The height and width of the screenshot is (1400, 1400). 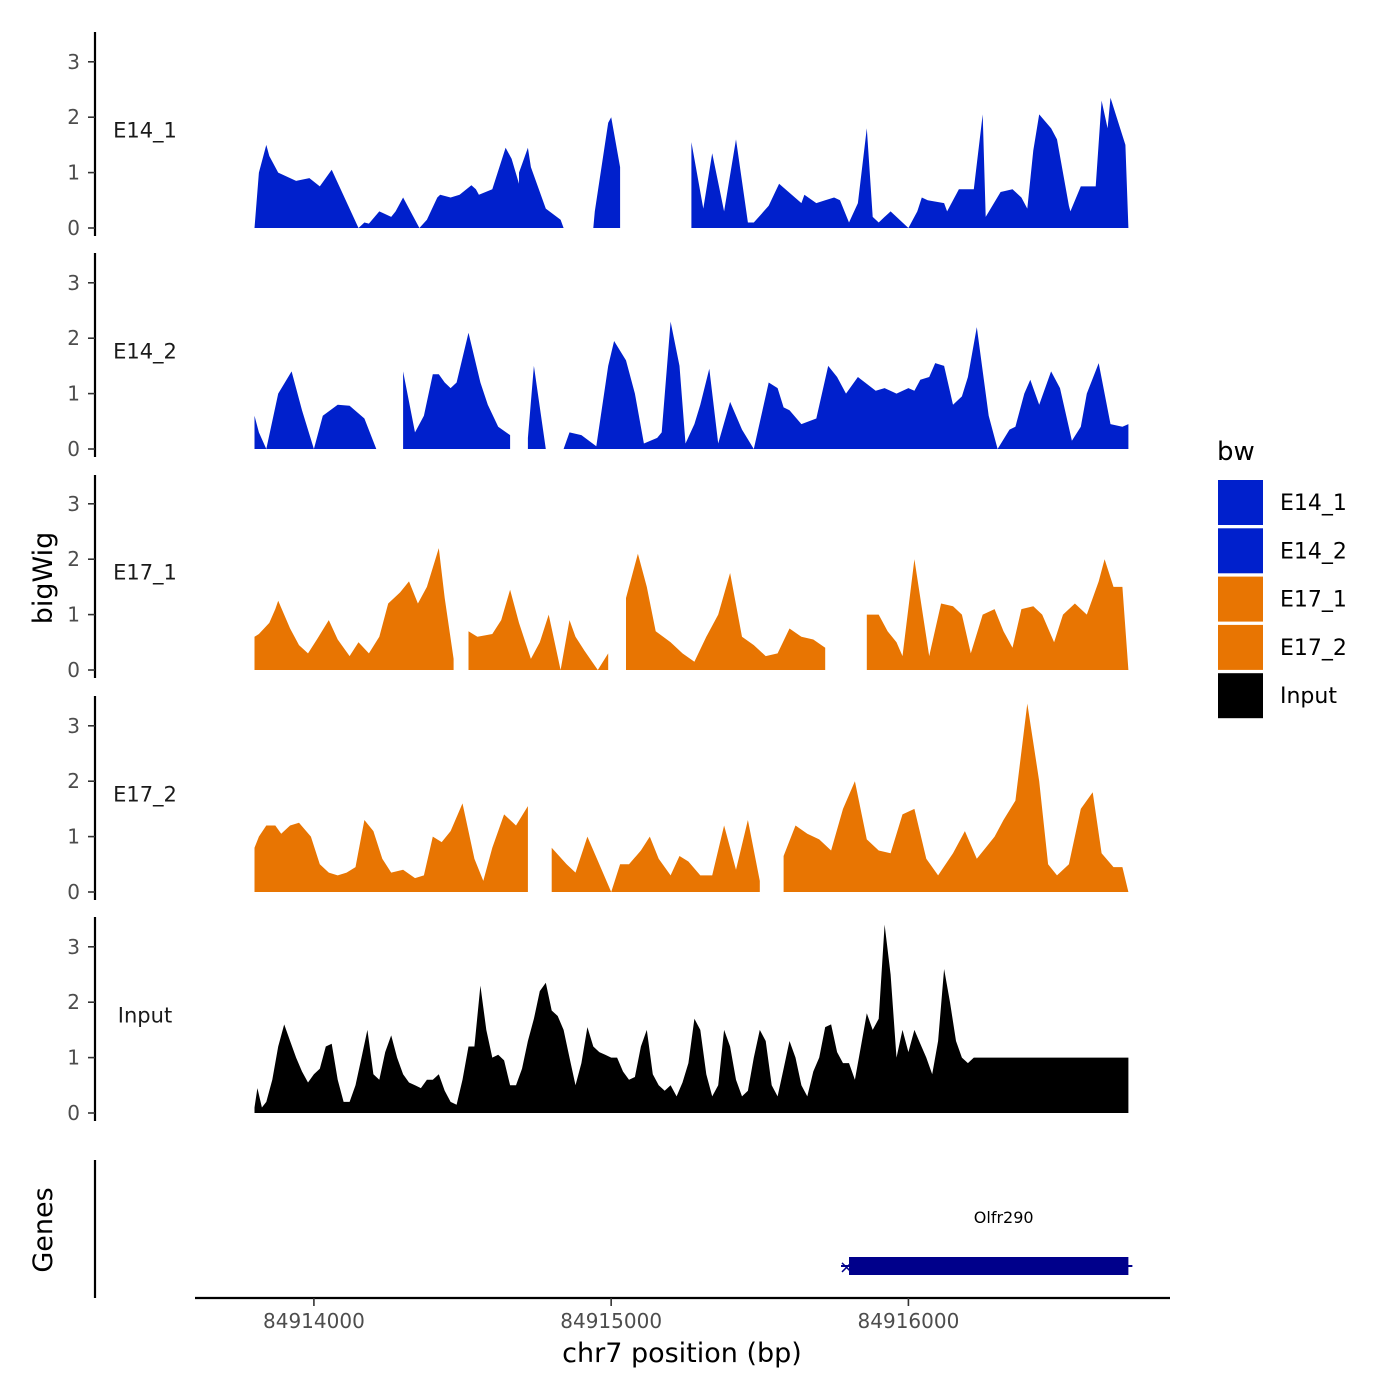 I want to click on legend-label: E17_2, so click(x=1313, y=648).